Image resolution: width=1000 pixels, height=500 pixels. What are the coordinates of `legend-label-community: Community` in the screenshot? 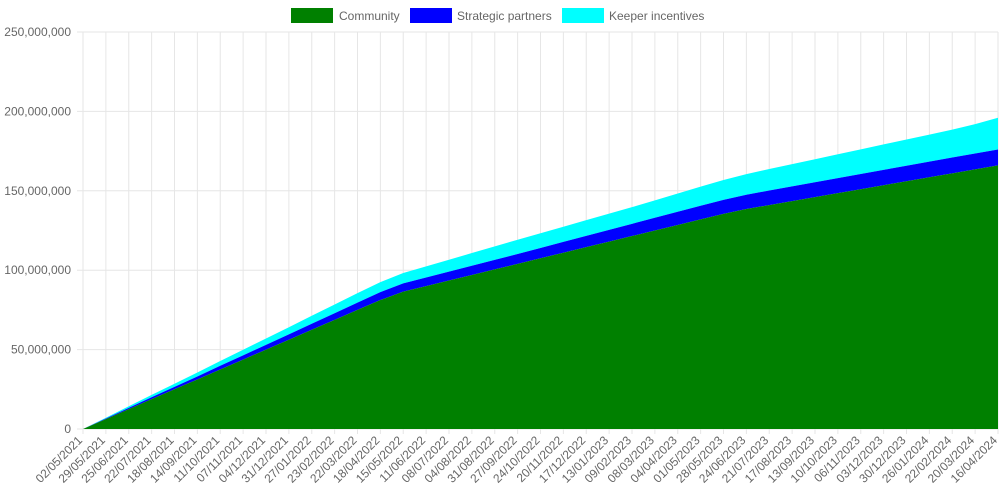 It's located at (369, 16).